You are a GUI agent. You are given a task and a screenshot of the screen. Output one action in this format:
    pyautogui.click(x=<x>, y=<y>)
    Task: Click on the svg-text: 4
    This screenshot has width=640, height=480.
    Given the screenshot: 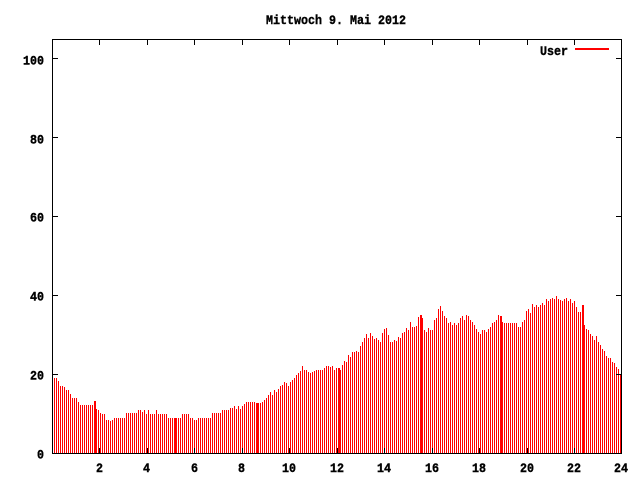 What is the action you would take?
    pyautogui.click(x=146, y=468)
    